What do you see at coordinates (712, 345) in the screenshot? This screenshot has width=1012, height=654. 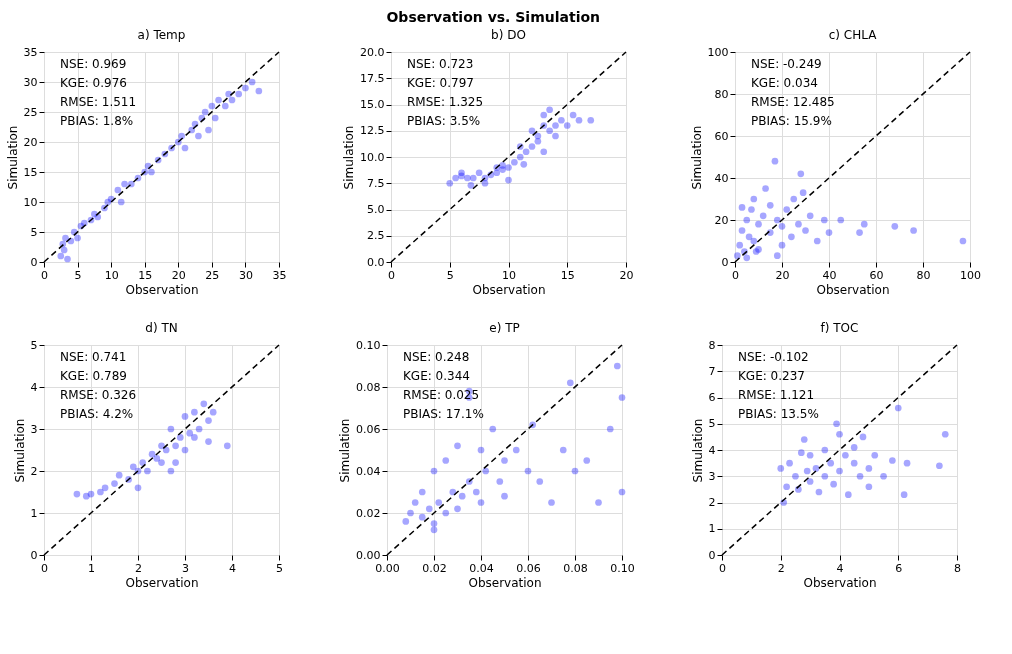 I see `y-tick-label: 8` at bounding box center [712, 345].